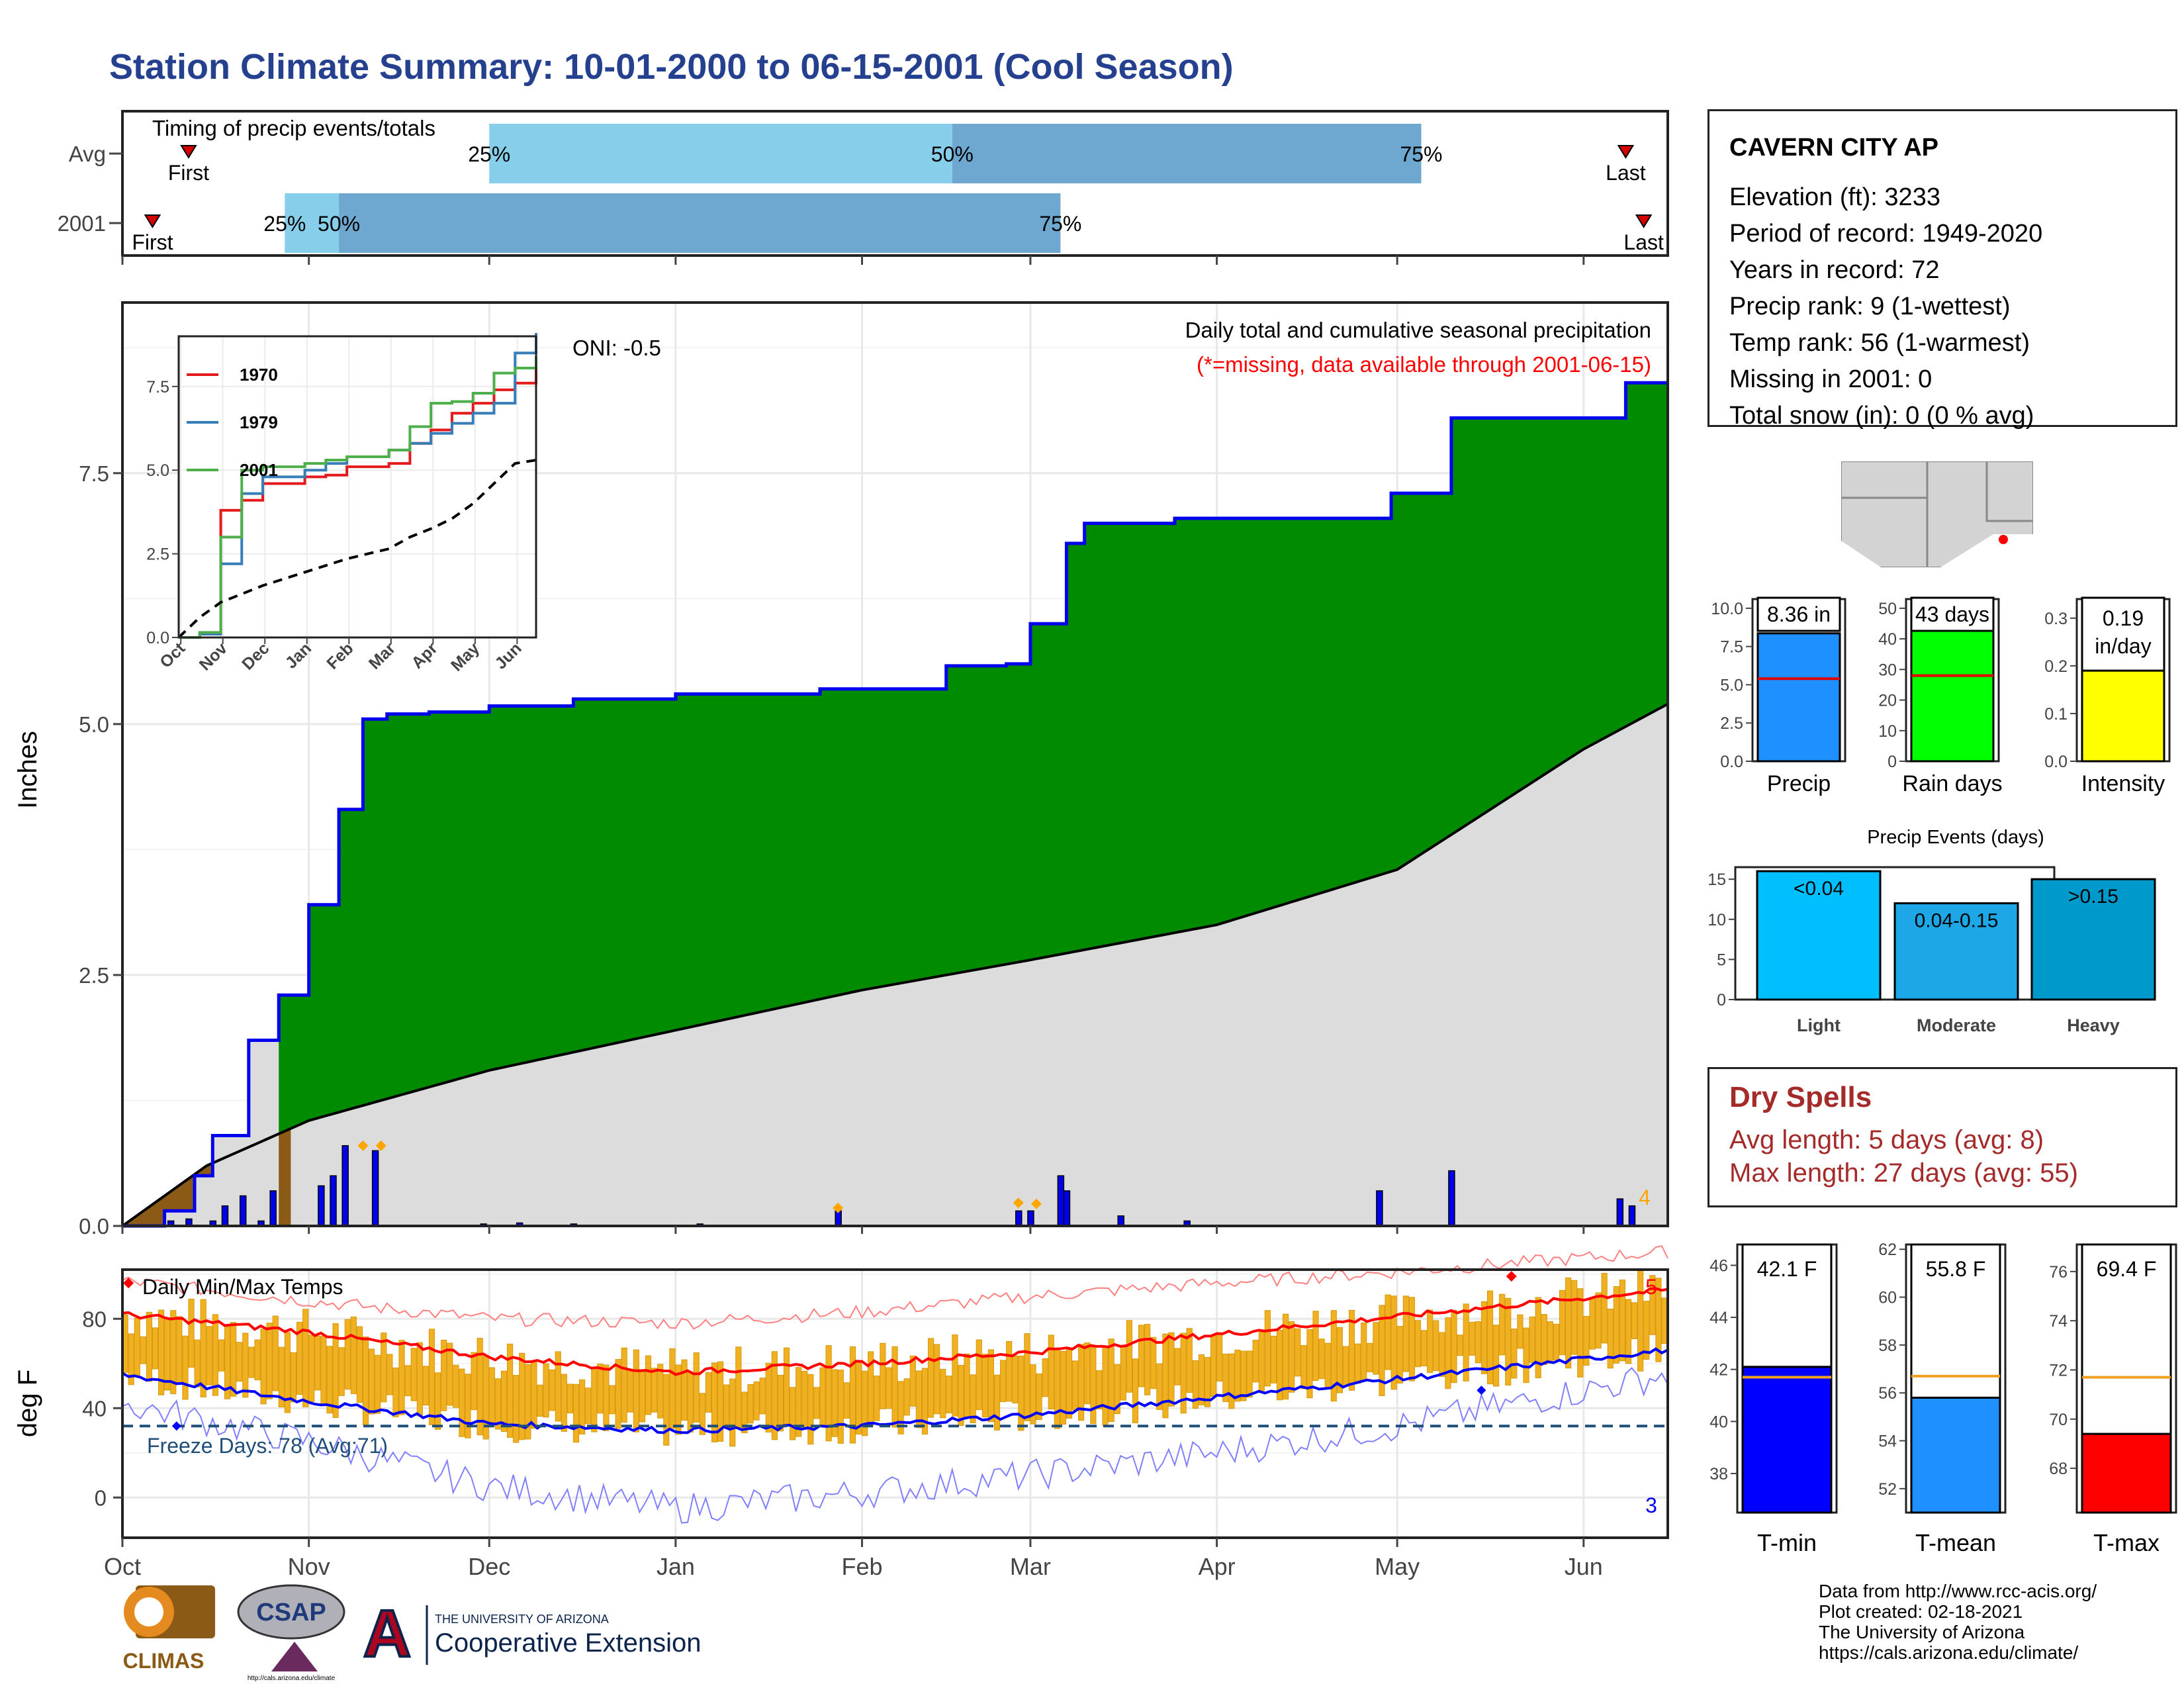 This screenshot has height=1688, width=2184. What do you see at coordinates (1888, 609) in the screenshot?
I see `mini-chart-tick-label: 50` at bounding box center [1888, 609].